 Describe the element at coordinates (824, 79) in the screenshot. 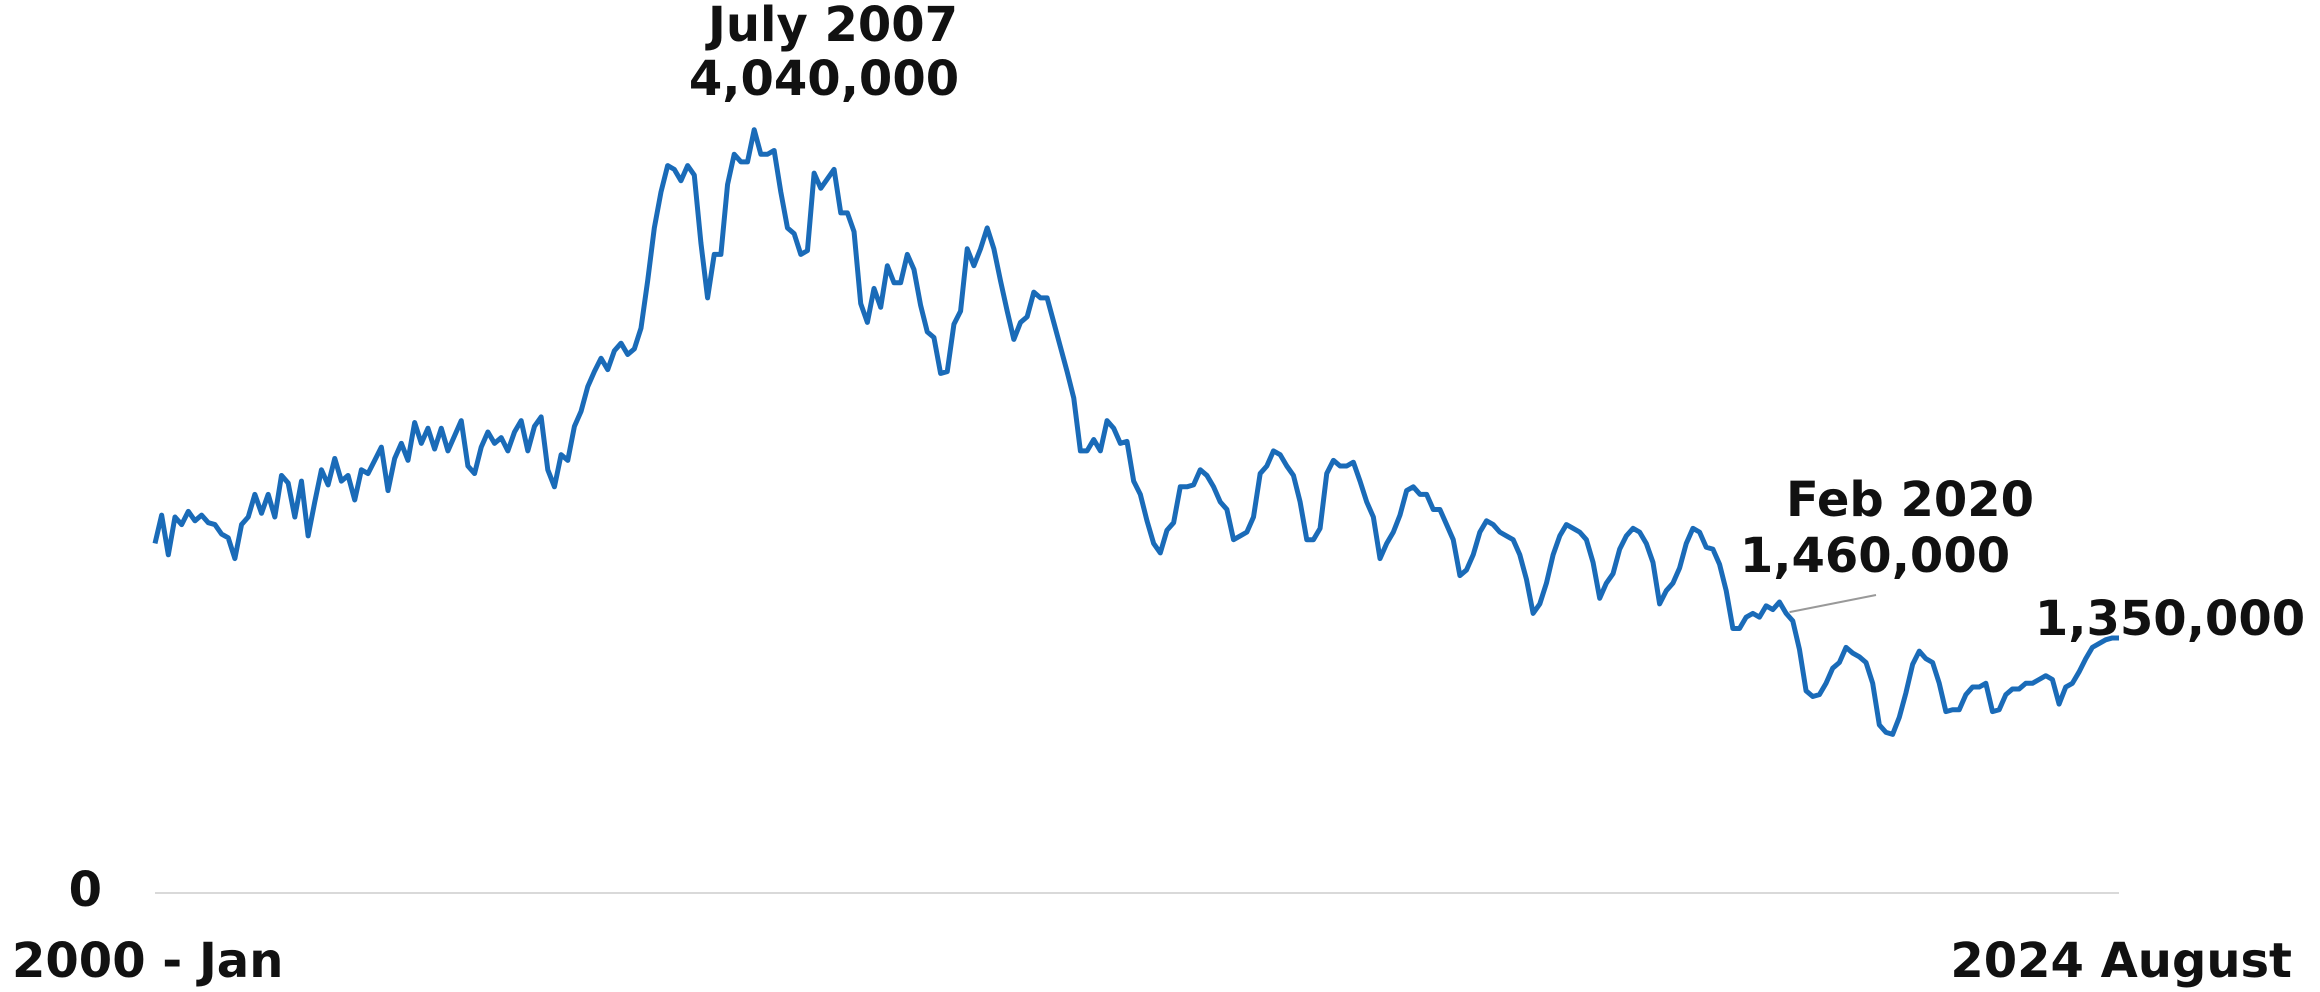

I see `annotation-value: 4,040,000` at that location.